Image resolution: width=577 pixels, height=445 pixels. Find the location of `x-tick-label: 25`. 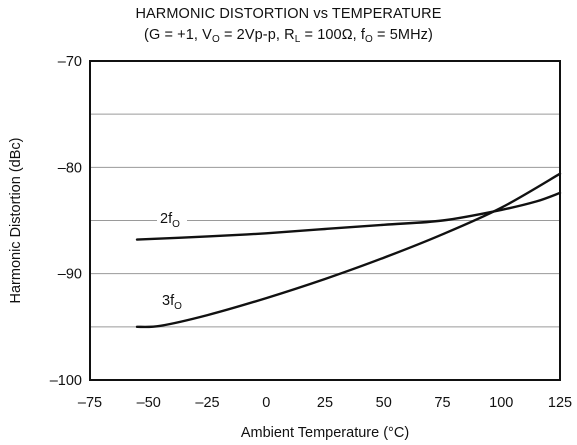

x-tick-label: 25 is located at coordinates (325, 403).